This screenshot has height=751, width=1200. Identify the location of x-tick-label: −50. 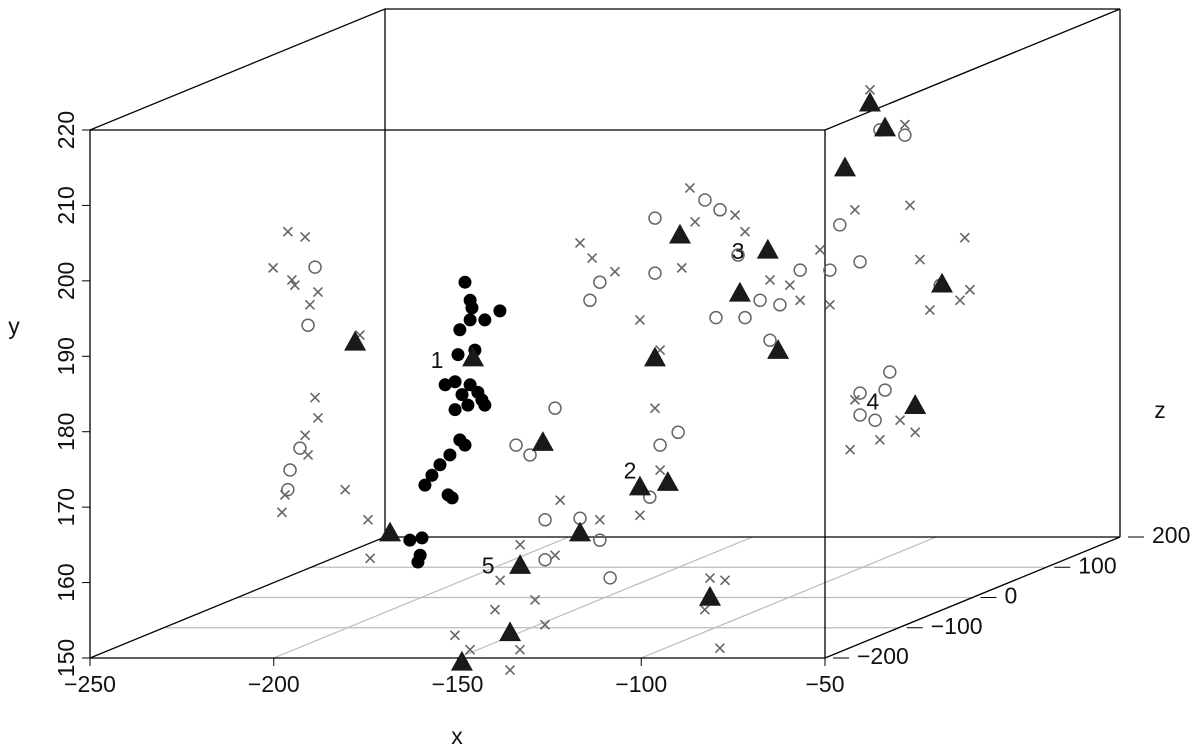
(824, 684).